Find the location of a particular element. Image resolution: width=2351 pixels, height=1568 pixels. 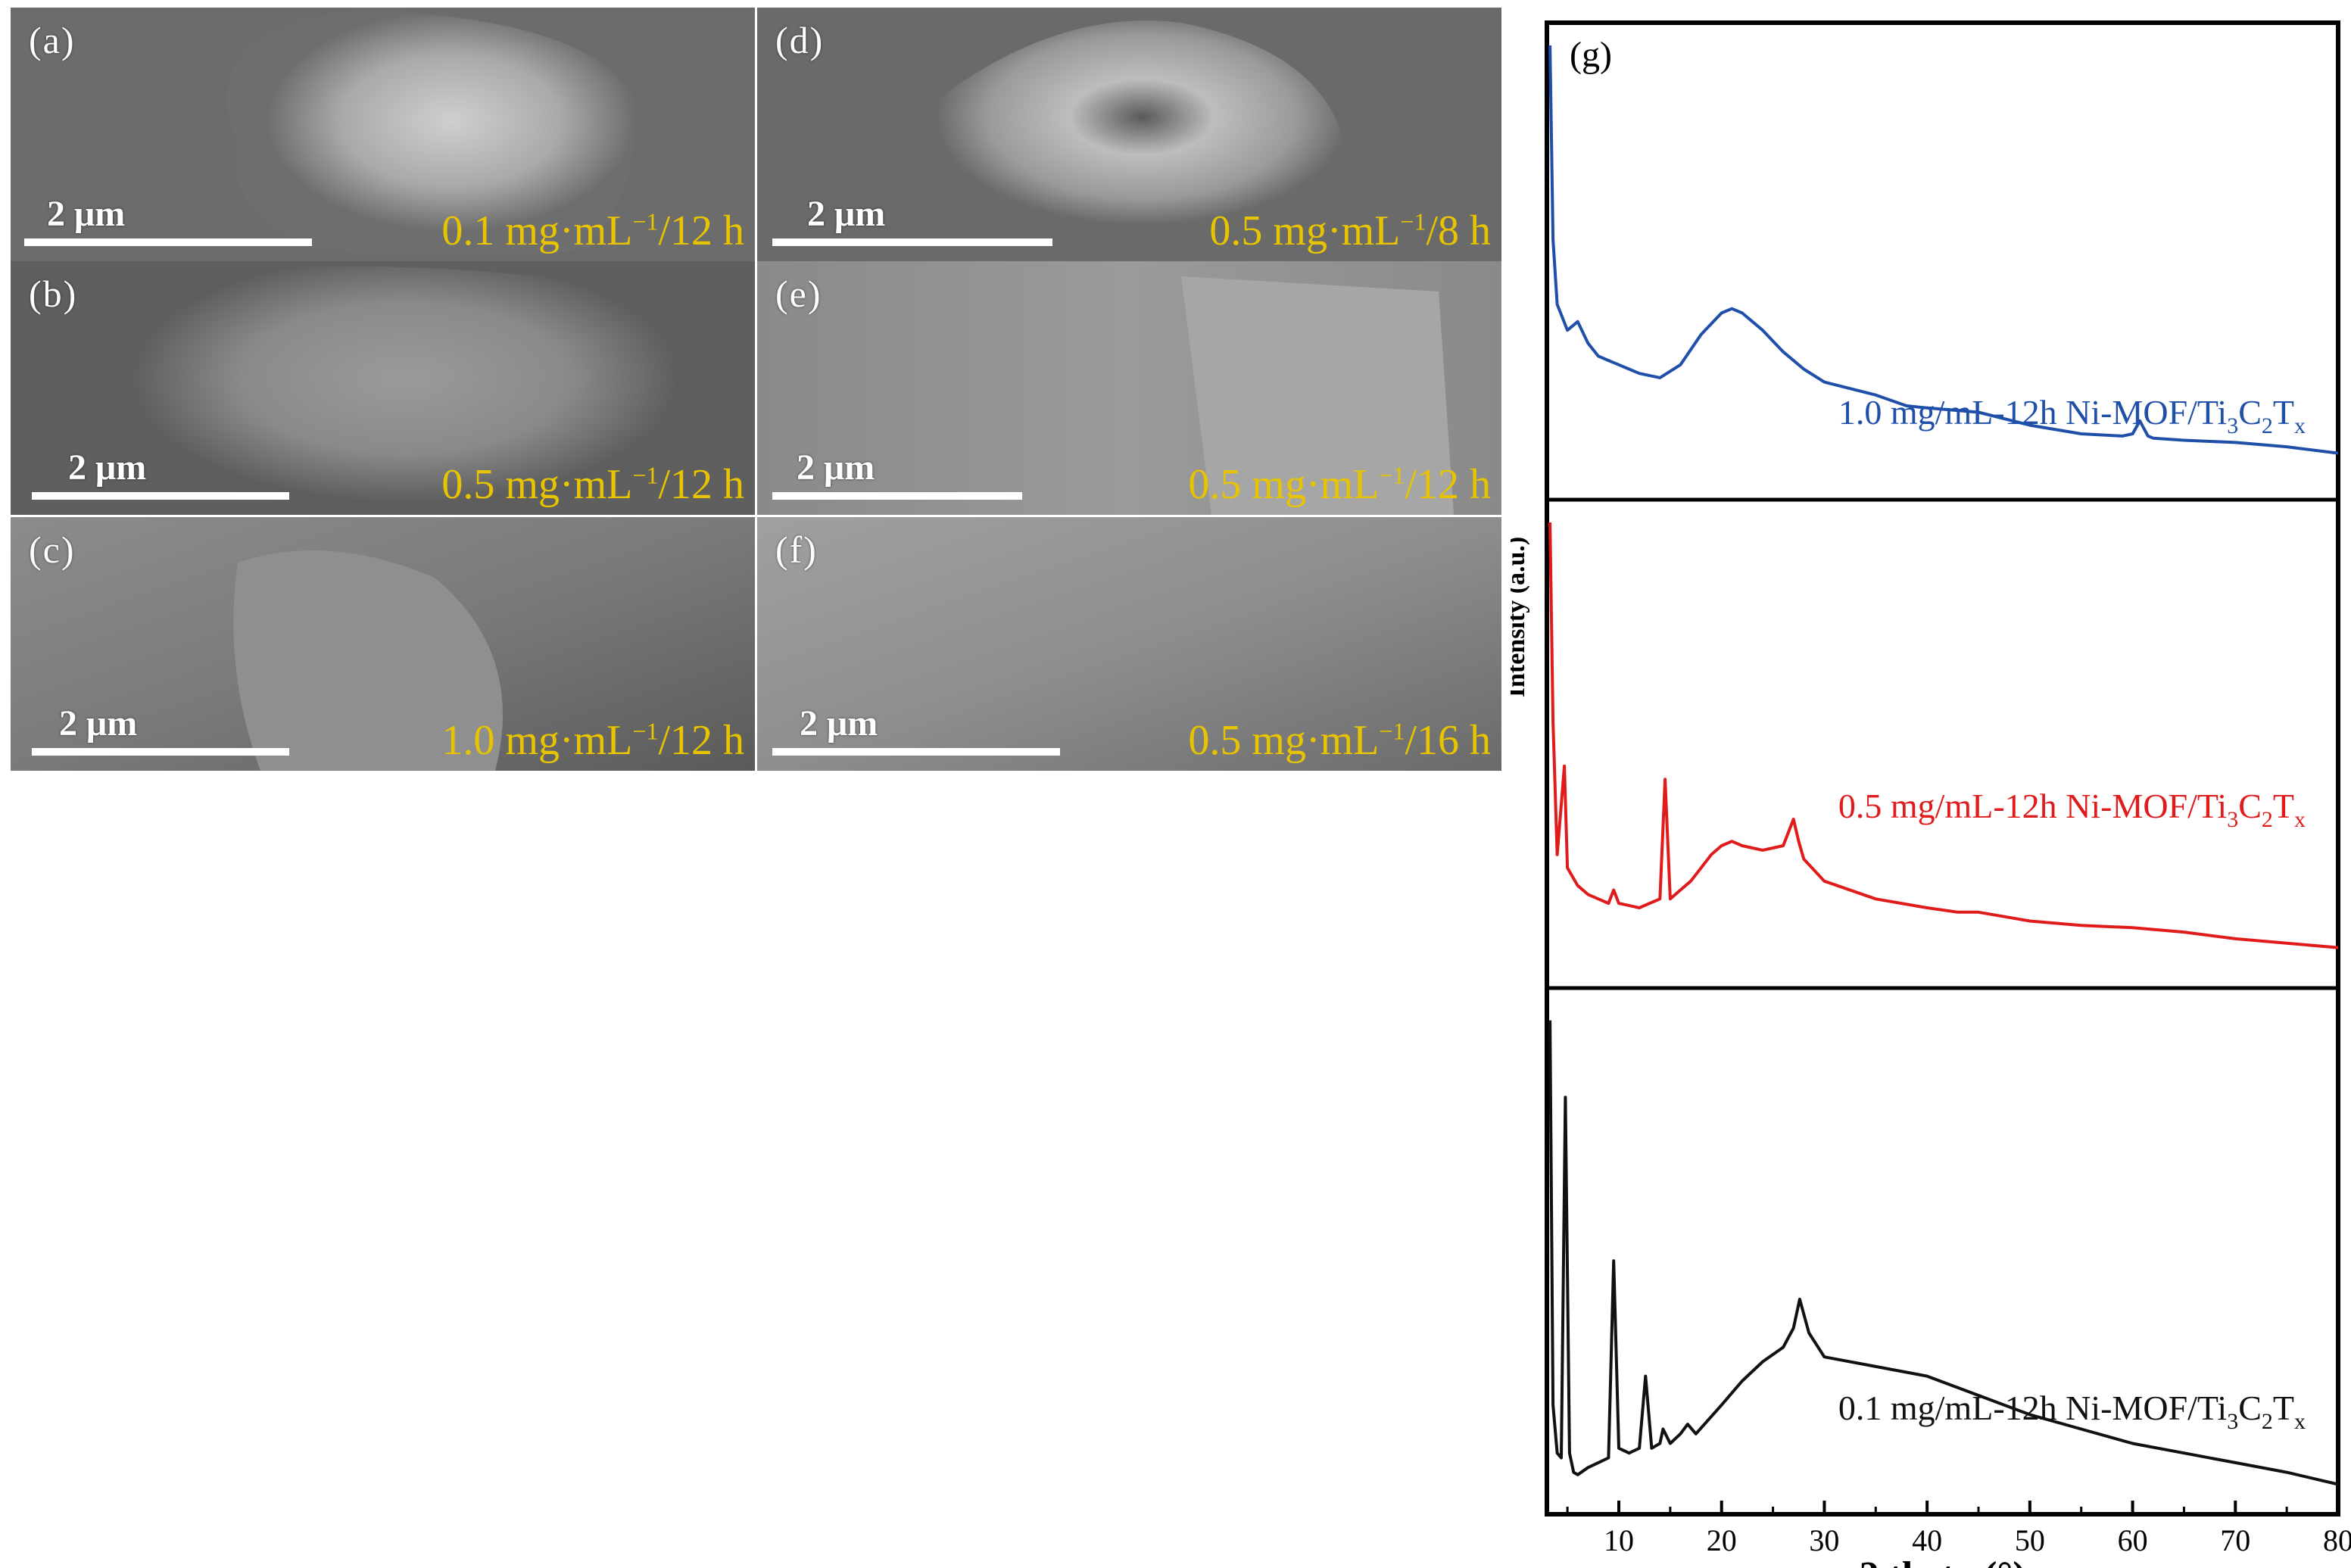

sem-image-f is located at coordinates (1129, 644).